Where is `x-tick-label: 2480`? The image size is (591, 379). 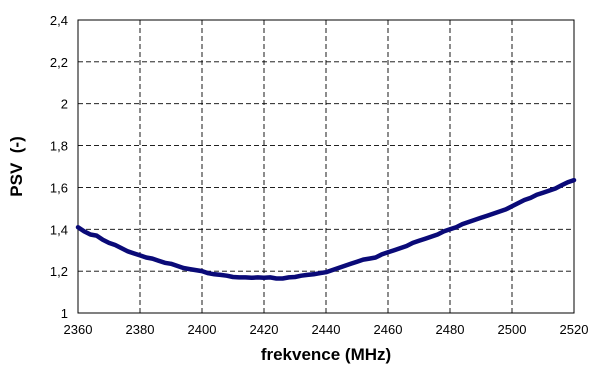 x-tick-label: 2480 is located at coordinates (450, 329).